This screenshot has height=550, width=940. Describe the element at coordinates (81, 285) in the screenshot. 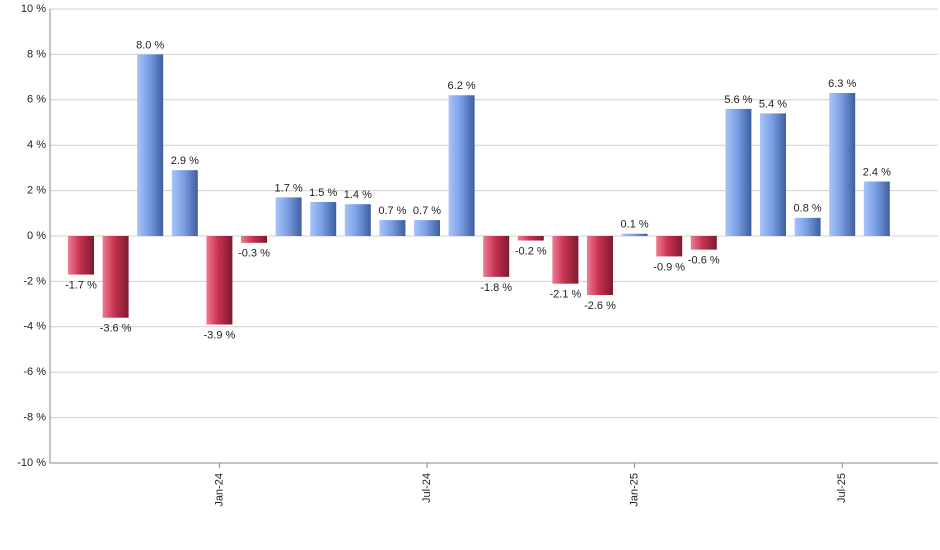

I see `data-label: -1.7 %` at that location.